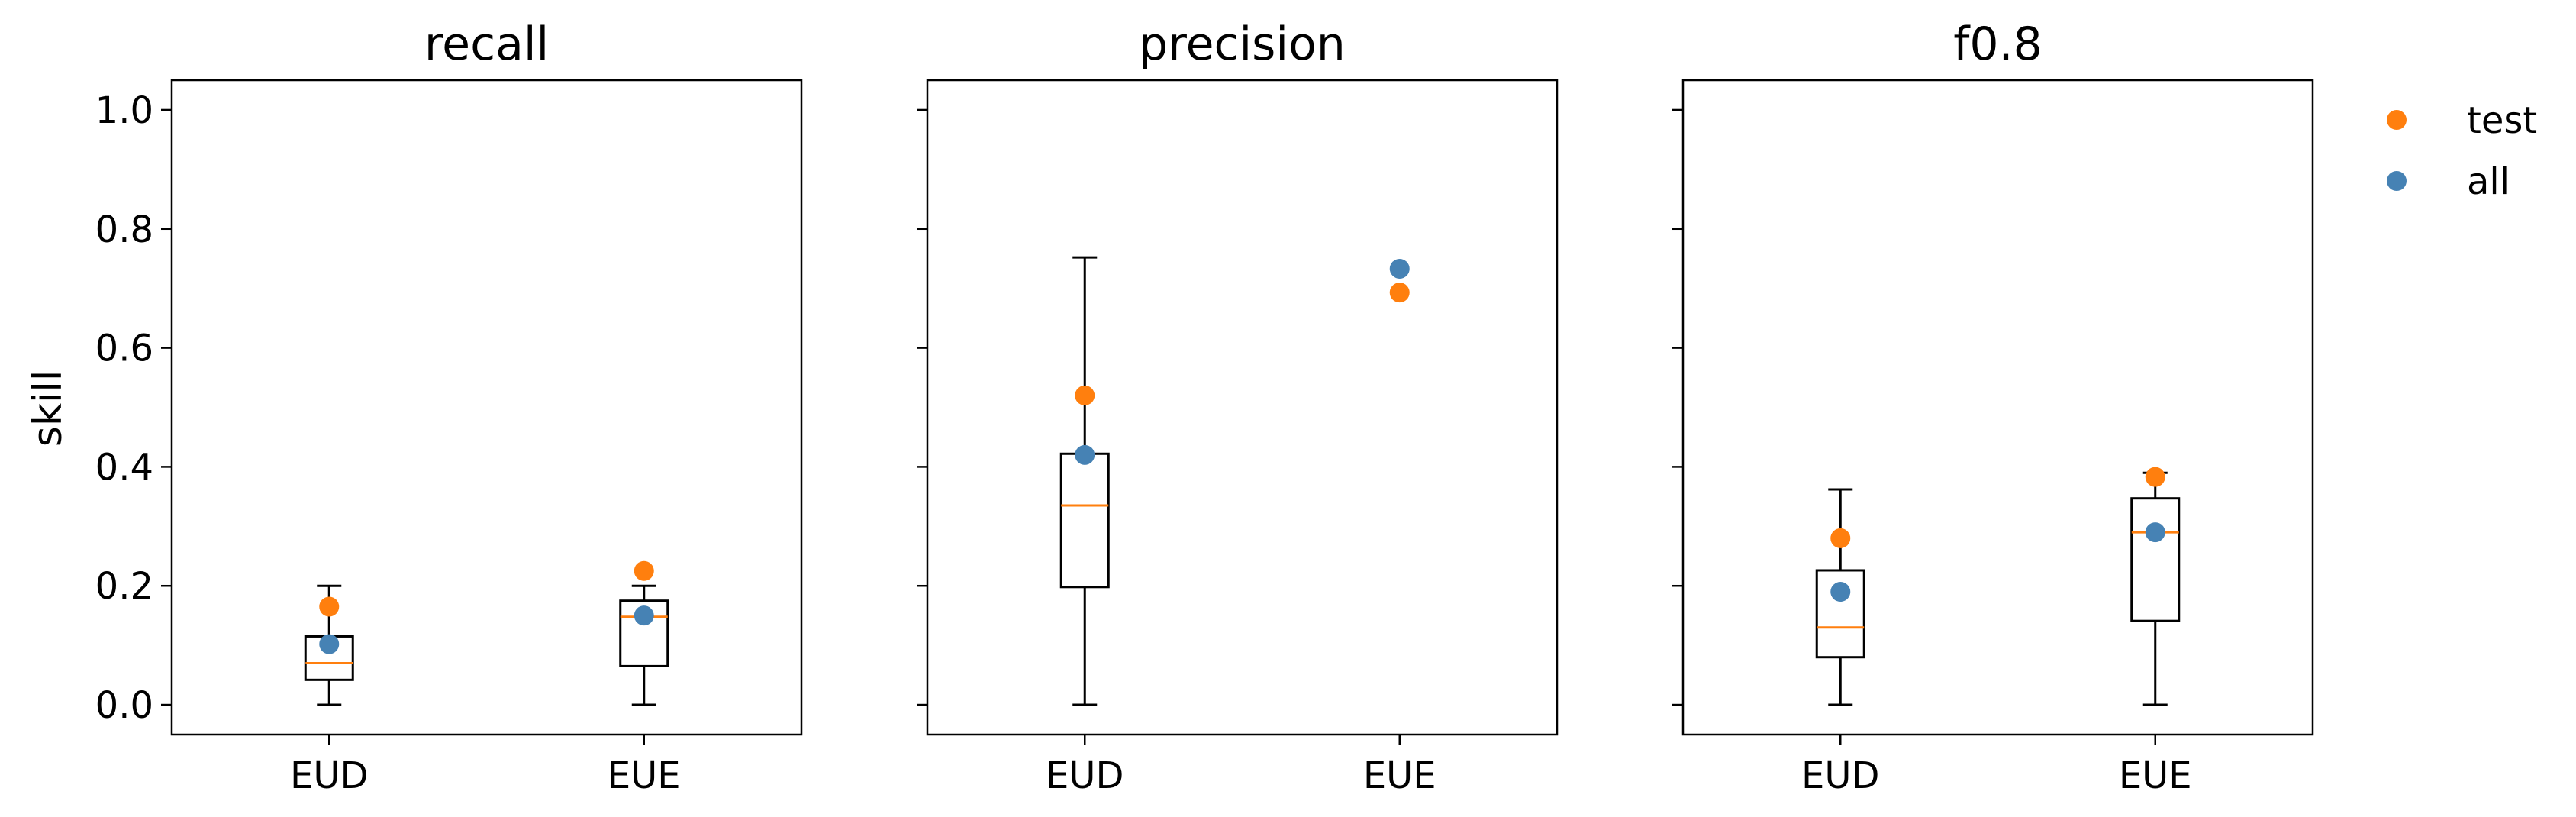 Image resolution: width=2576 pixels, height=817 pixels. I want to click on legend: test all, so click(2462, 151).